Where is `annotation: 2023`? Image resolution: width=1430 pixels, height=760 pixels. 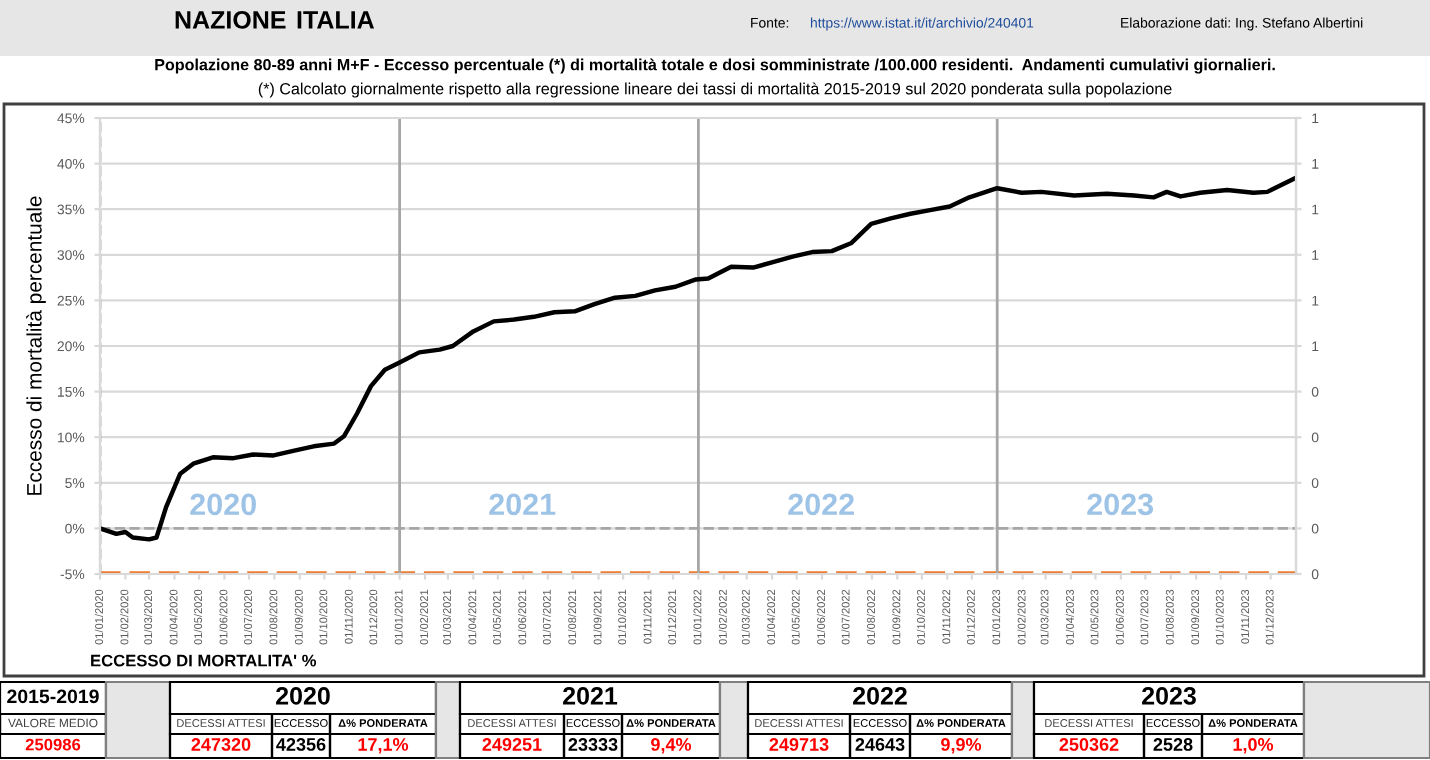 annotation: 2023 is located at coordinates (1120, 504).